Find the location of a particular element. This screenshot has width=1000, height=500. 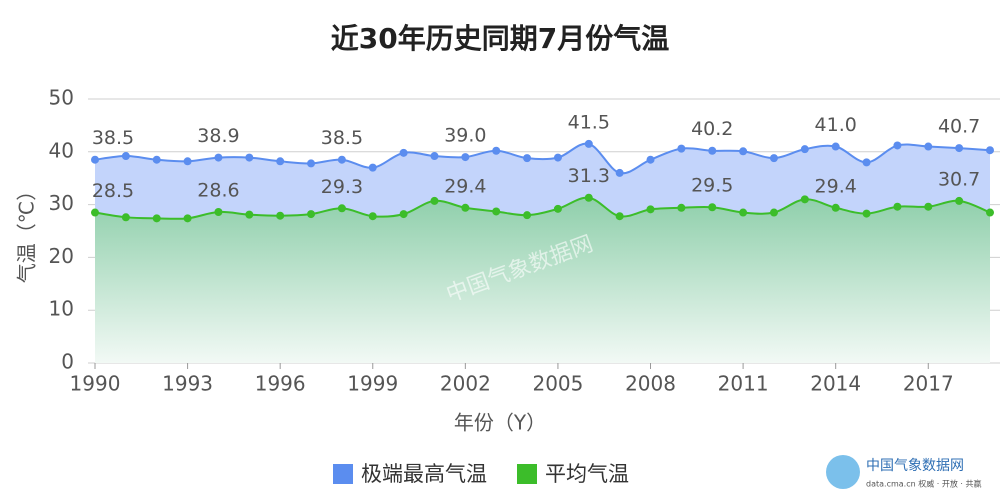

x-tick-label: 1990 is located at coordinates (95, 384).